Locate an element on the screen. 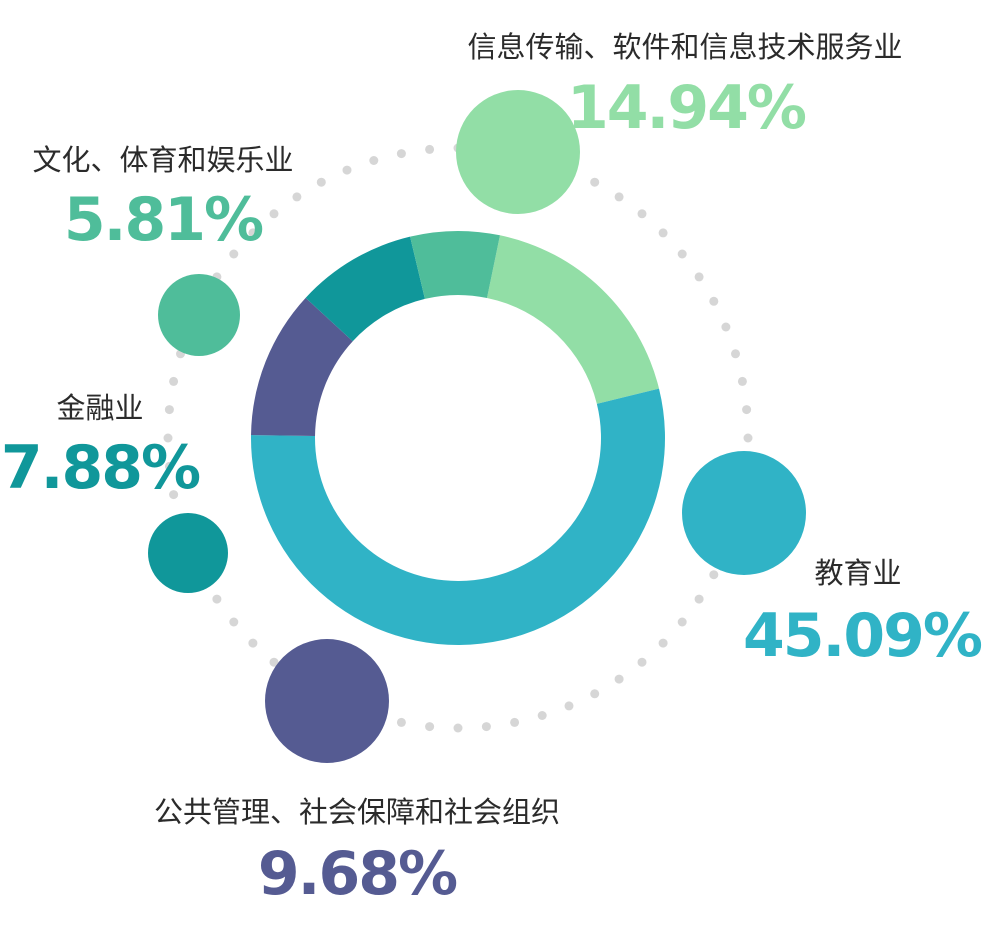 Image resolution: width=983 pixels, height=927 pixels. value-label: 9.68% is located at coordinates (357, 874).